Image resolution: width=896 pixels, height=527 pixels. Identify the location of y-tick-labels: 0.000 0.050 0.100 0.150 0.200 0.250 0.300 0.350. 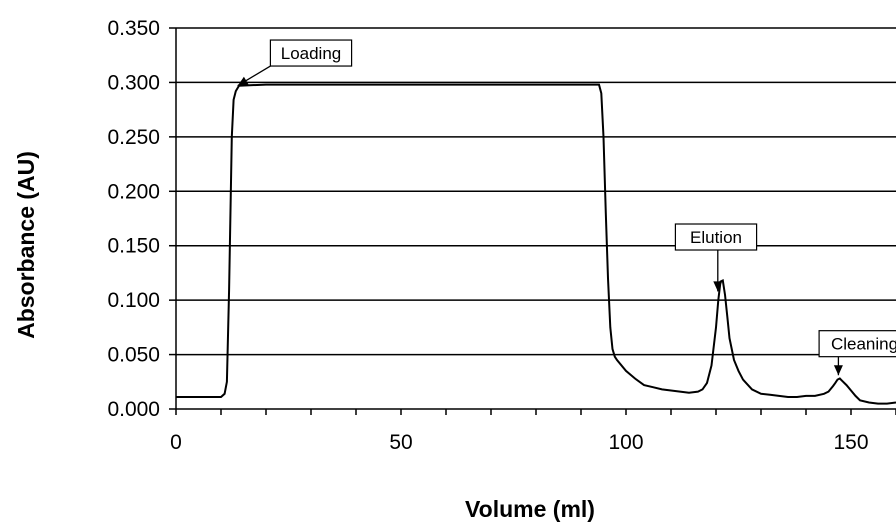
(133, 219).